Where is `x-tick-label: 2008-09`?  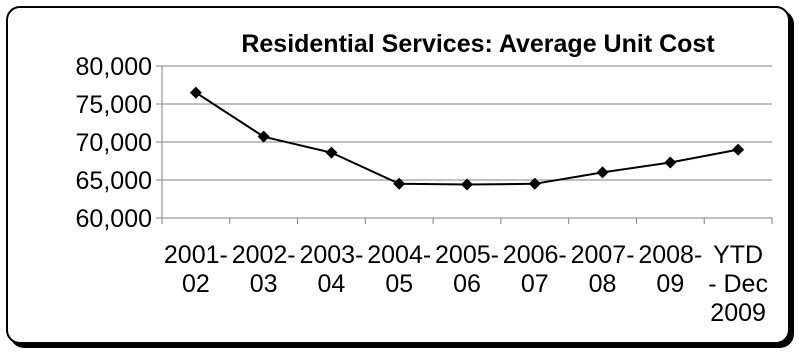
x-tick-label: 2008-09 is located at coordinates (670, 269).